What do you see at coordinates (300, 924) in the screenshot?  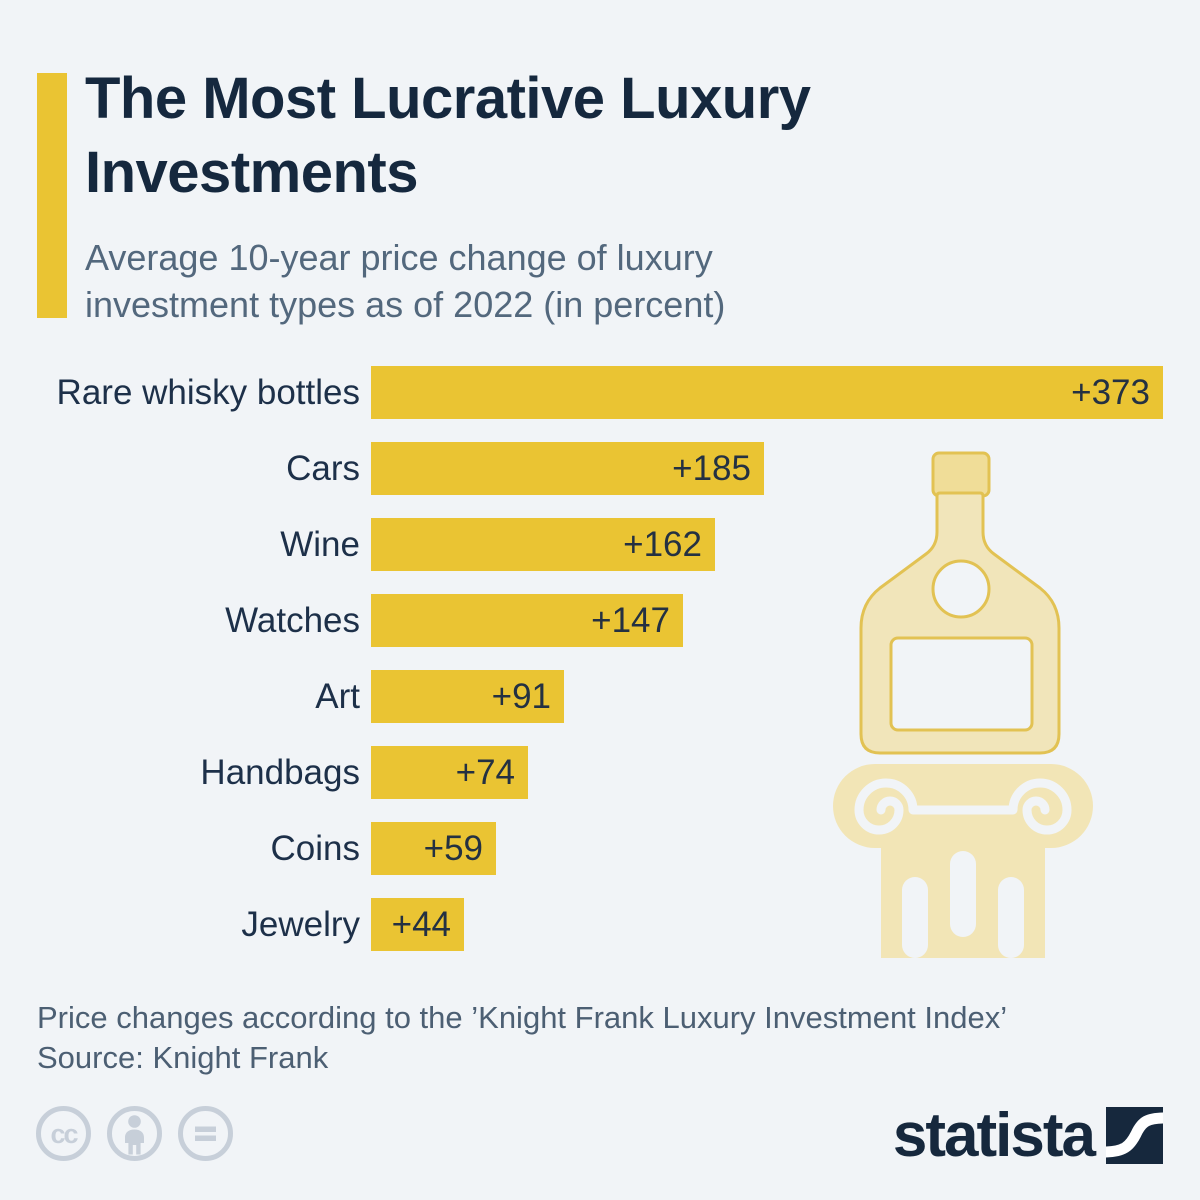 I see `category-label: Jewelry` at bounding box center [300, 924].